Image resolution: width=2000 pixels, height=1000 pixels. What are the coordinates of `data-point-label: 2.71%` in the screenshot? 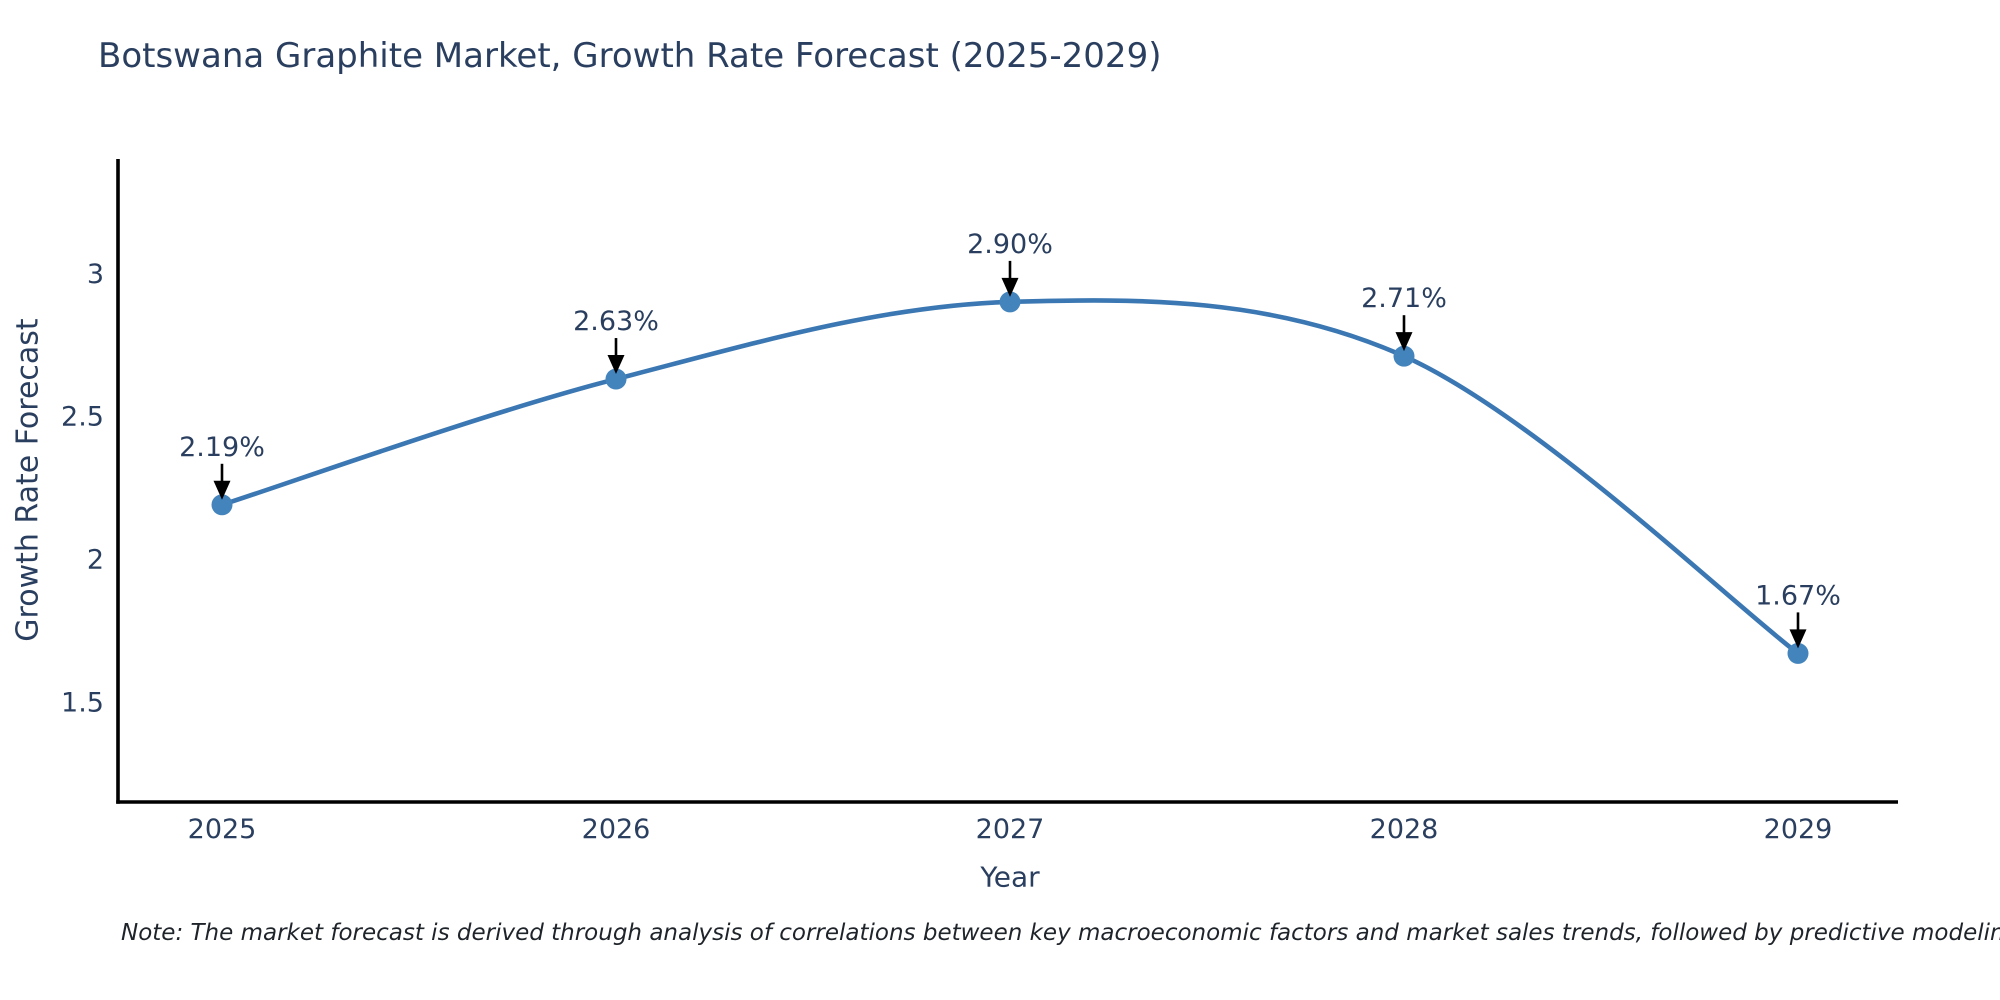 It's located at (1404, 298).